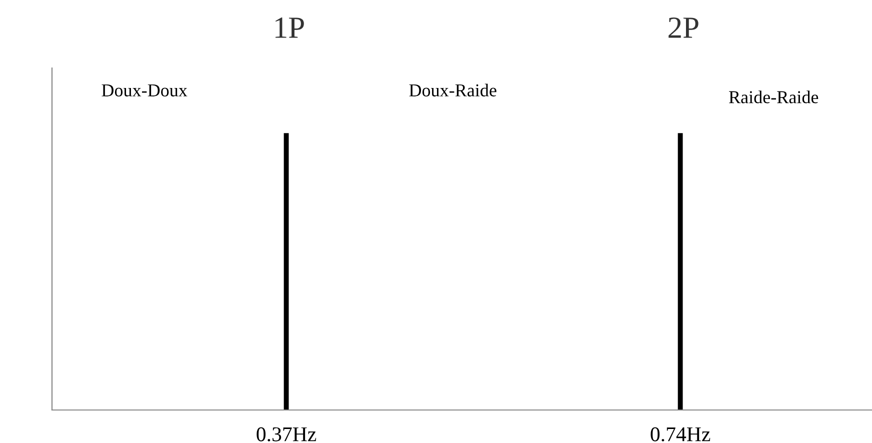 This screenshot has height=443, width=872. I want to click on x-tick-label: 0.37Hz, so click(286, 434).